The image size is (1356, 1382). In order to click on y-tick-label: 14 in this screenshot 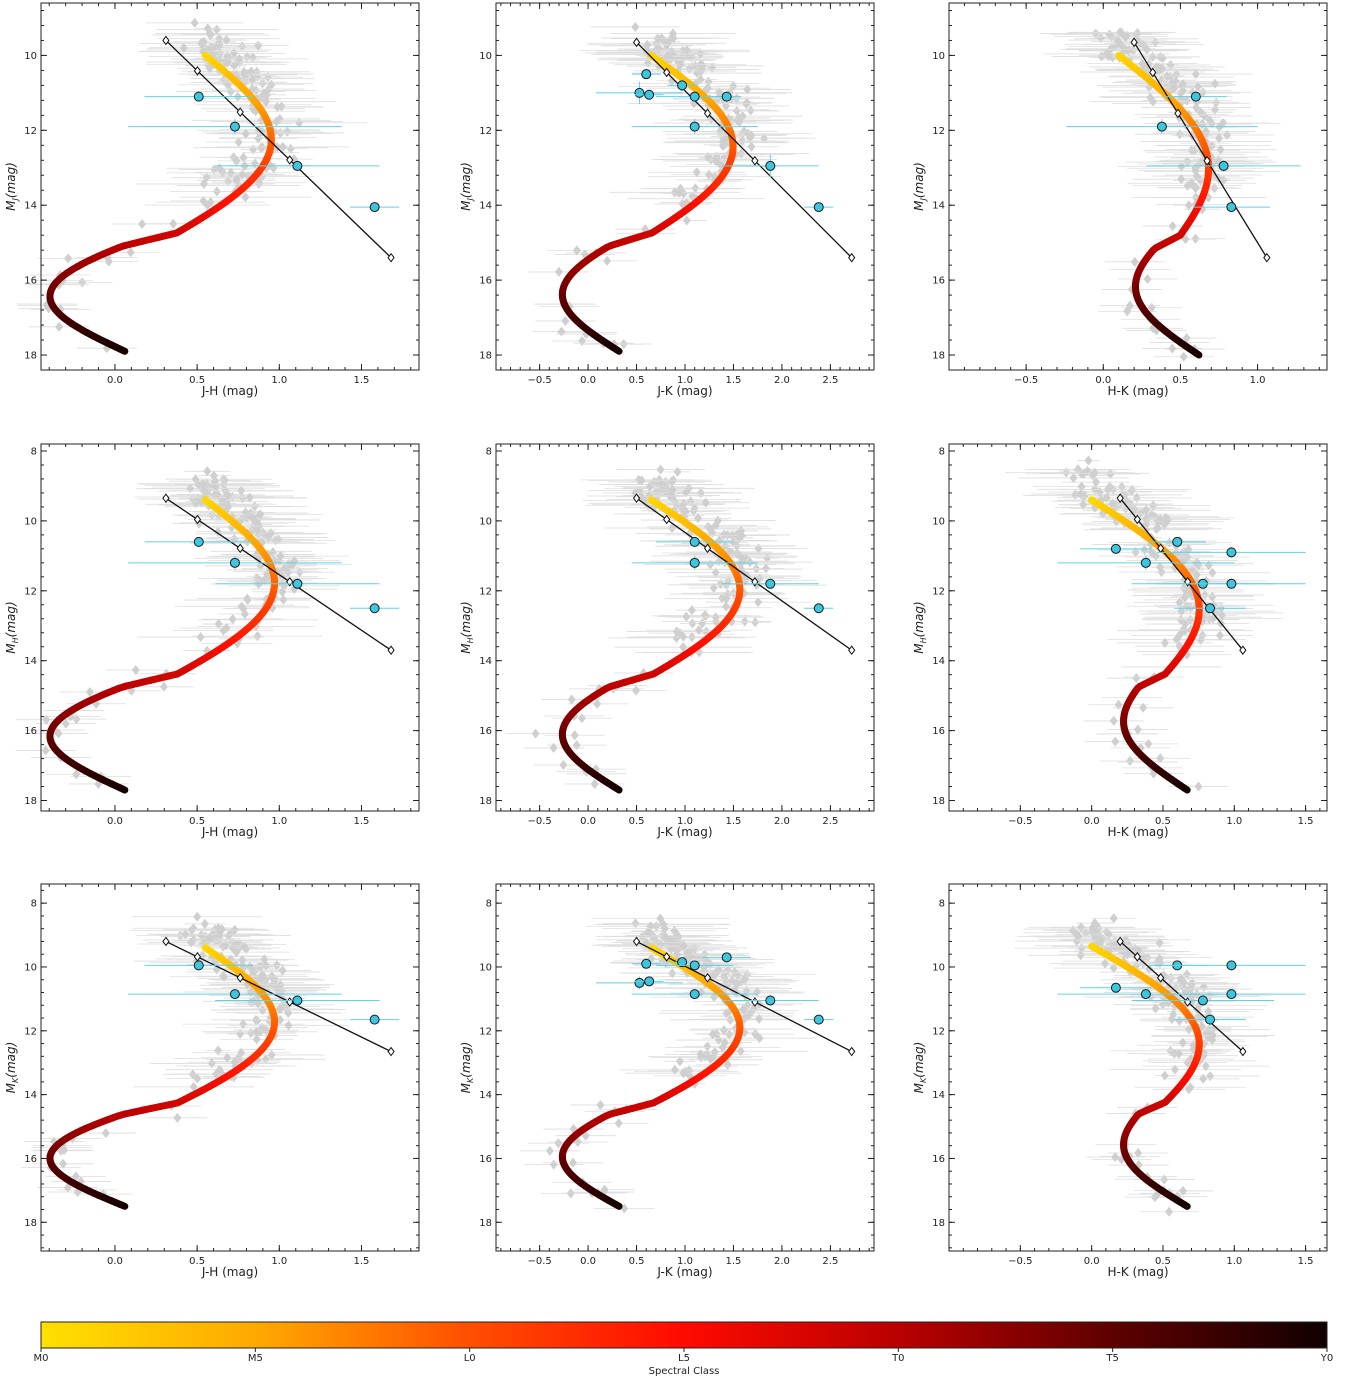, I will do `click(30, 661)`.